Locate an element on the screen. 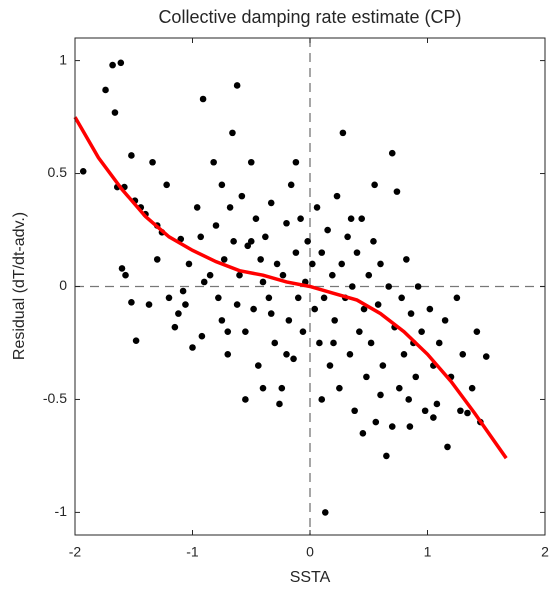 Image resolution: width=550 pixels, height=592 pixels. y-tick-label: 0.5 is located at coordinates (58, 172).